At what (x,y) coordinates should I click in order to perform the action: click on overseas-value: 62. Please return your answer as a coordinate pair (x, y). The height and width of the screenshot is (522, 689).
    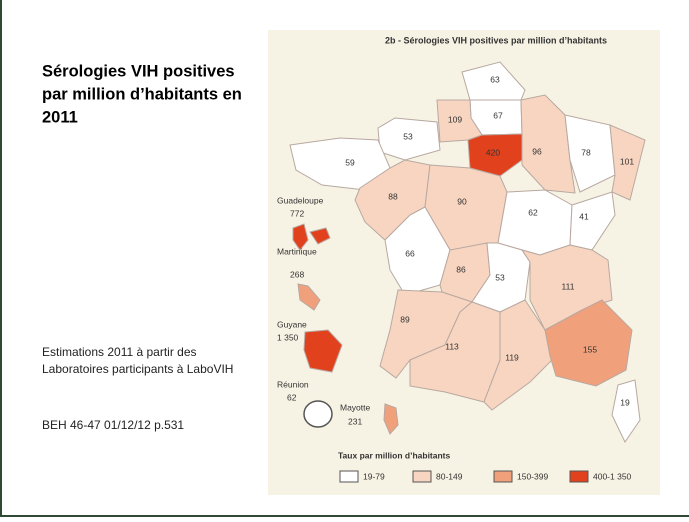
    Looking at the image, I should click on (292, 397).